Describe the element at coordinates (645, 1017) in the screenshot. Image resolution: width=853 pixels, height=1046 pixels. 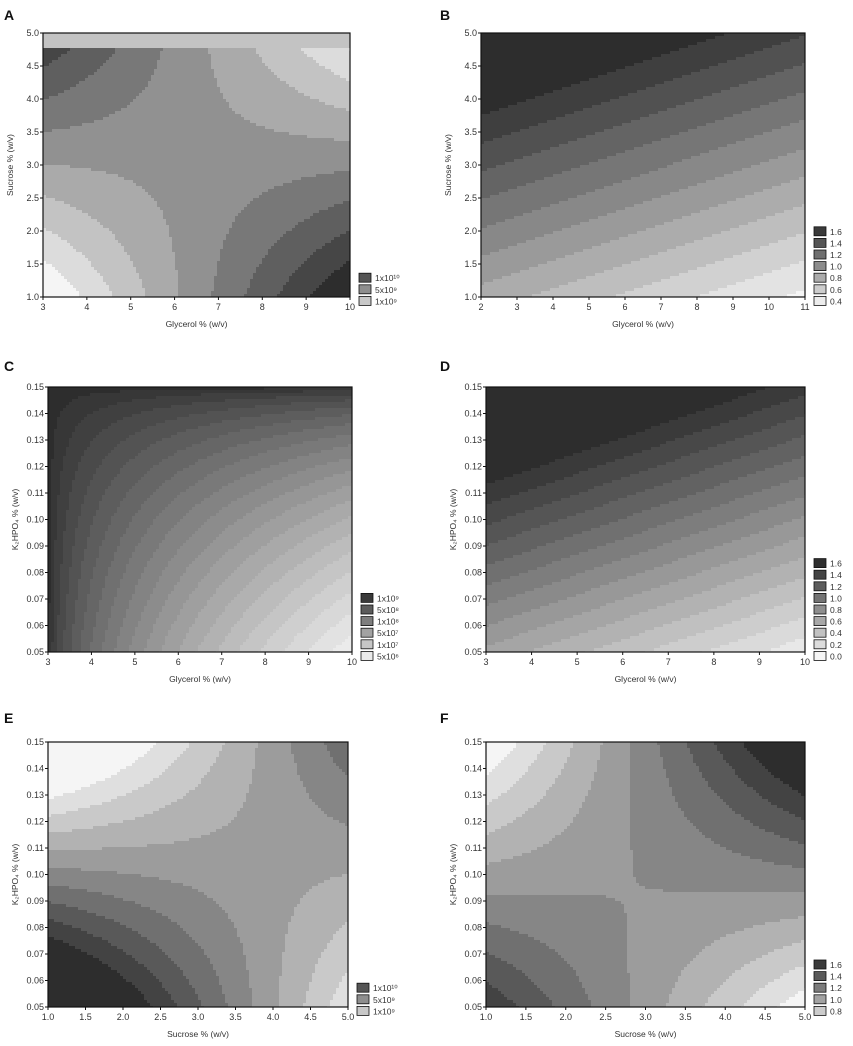
I see `x-tick-label: 3.0` at that location.